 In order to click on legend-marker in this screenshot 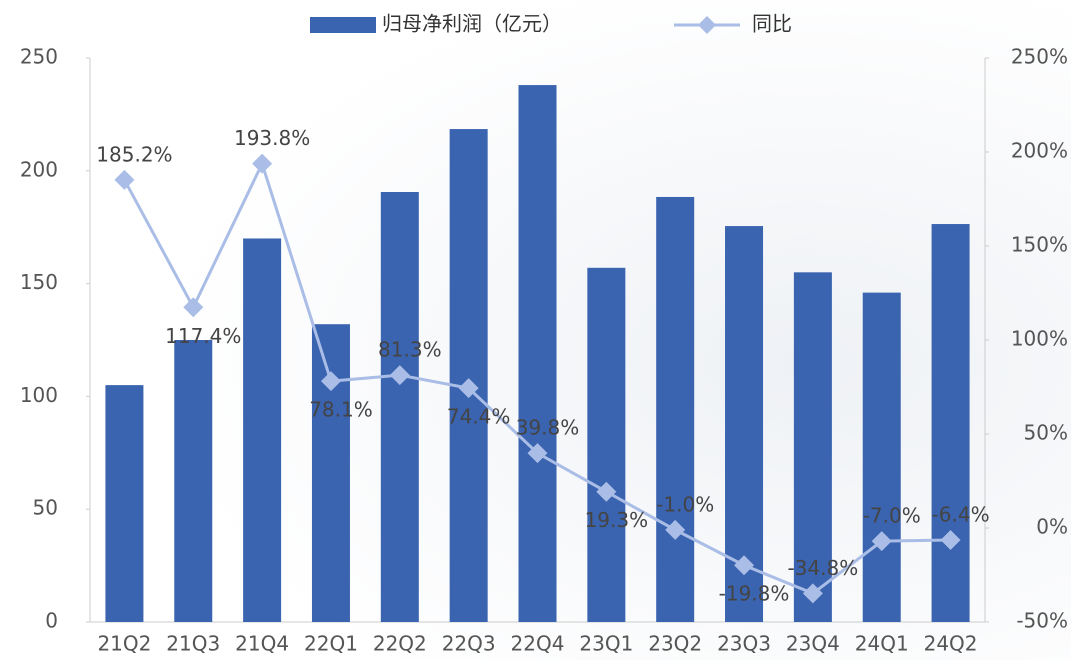, I will do `click(707, 25)`.